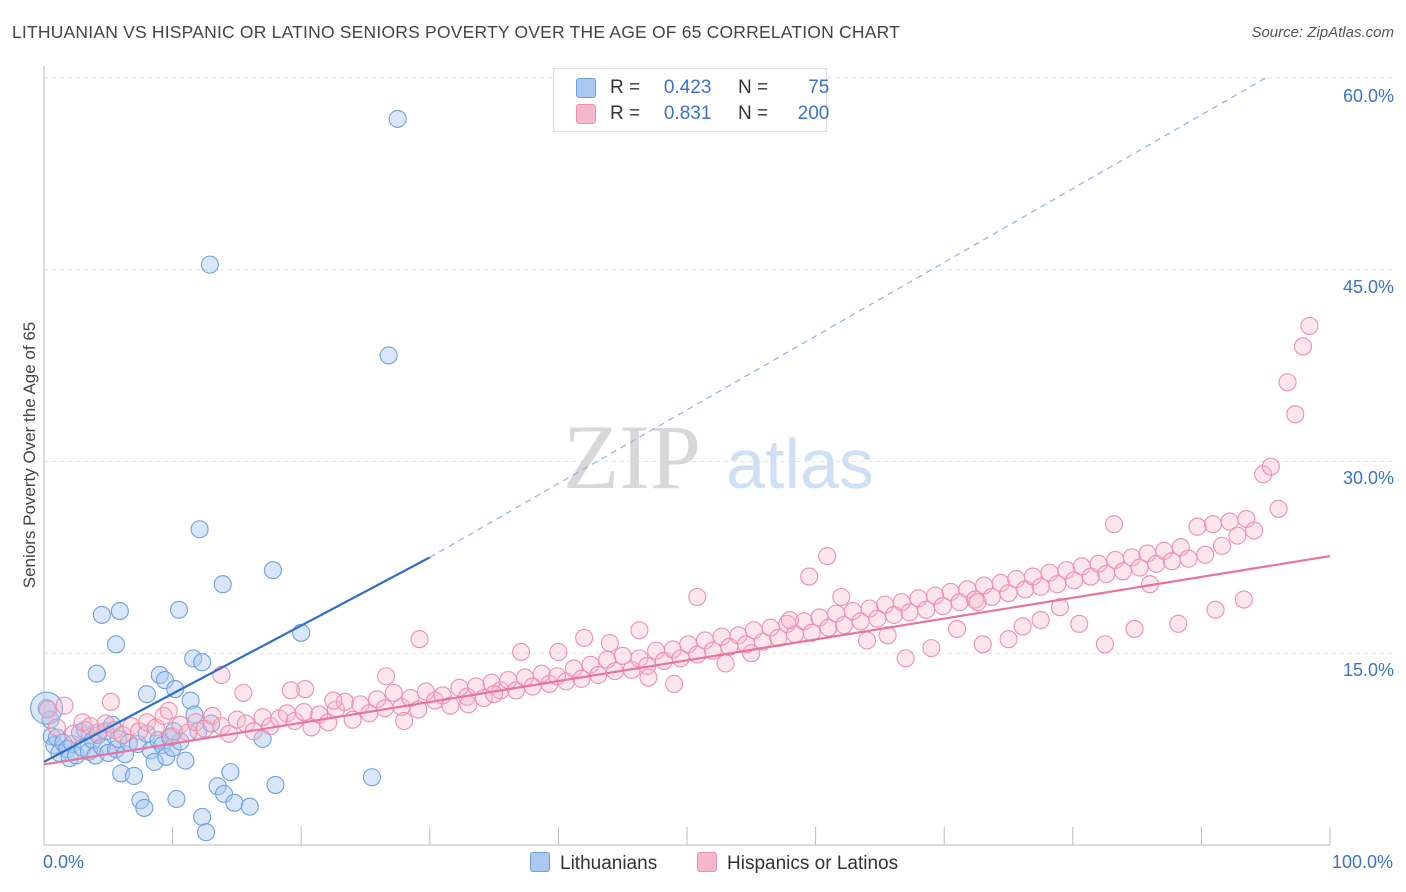 The image size is (1406, 892). What do you see at coordinates (609, 863) in the screenshot?
I see `bottom-legend-label: Lithuanians` at bounding box center [609, 863].